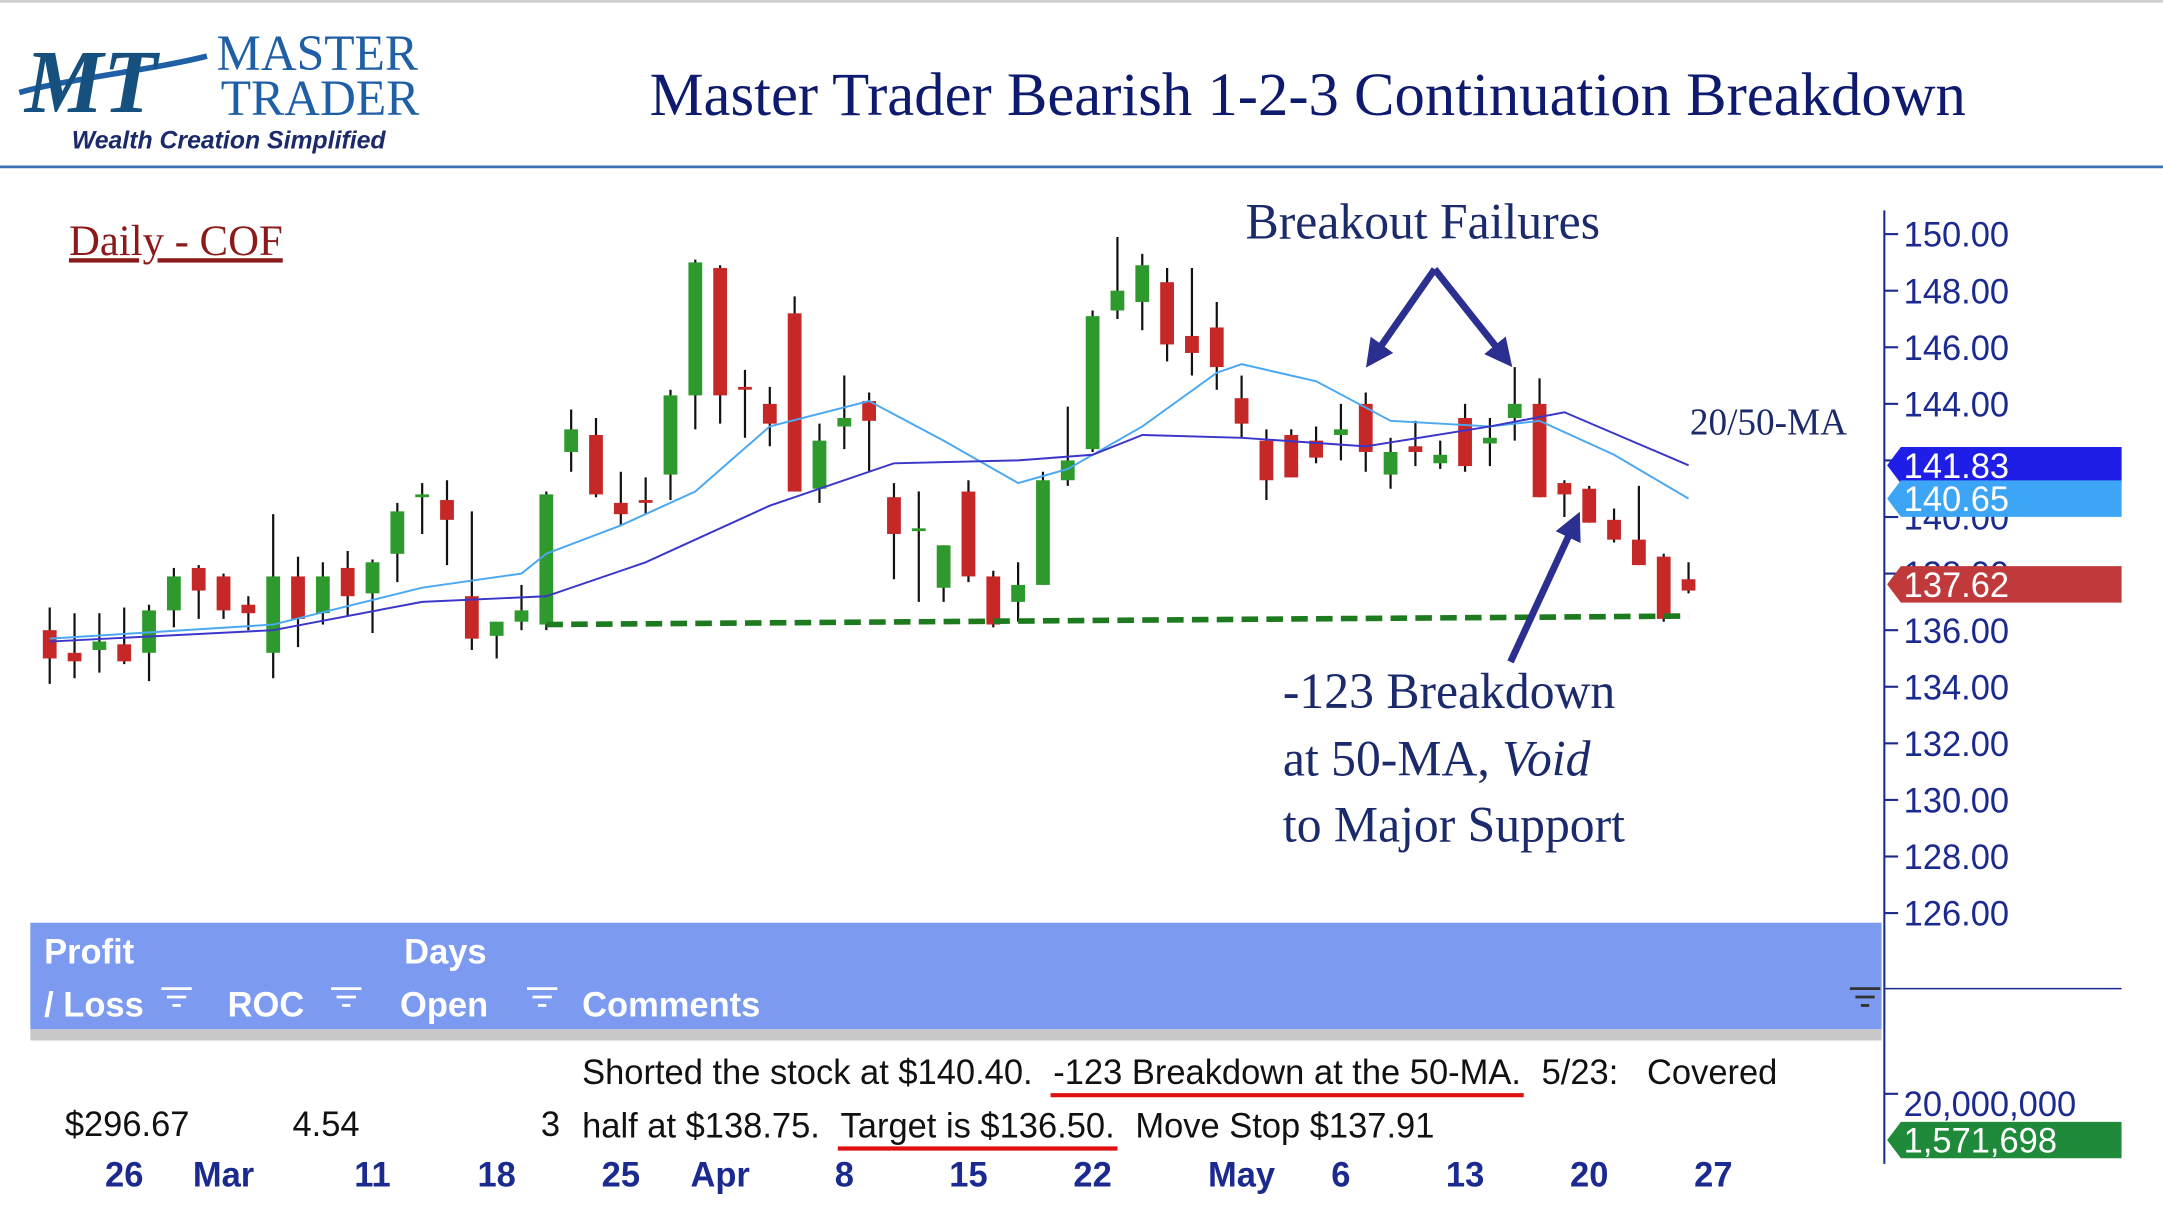 Image resolution: width=2163 pixels, height=1220 pixels. I want to click on moving-average, so click(869, 527).